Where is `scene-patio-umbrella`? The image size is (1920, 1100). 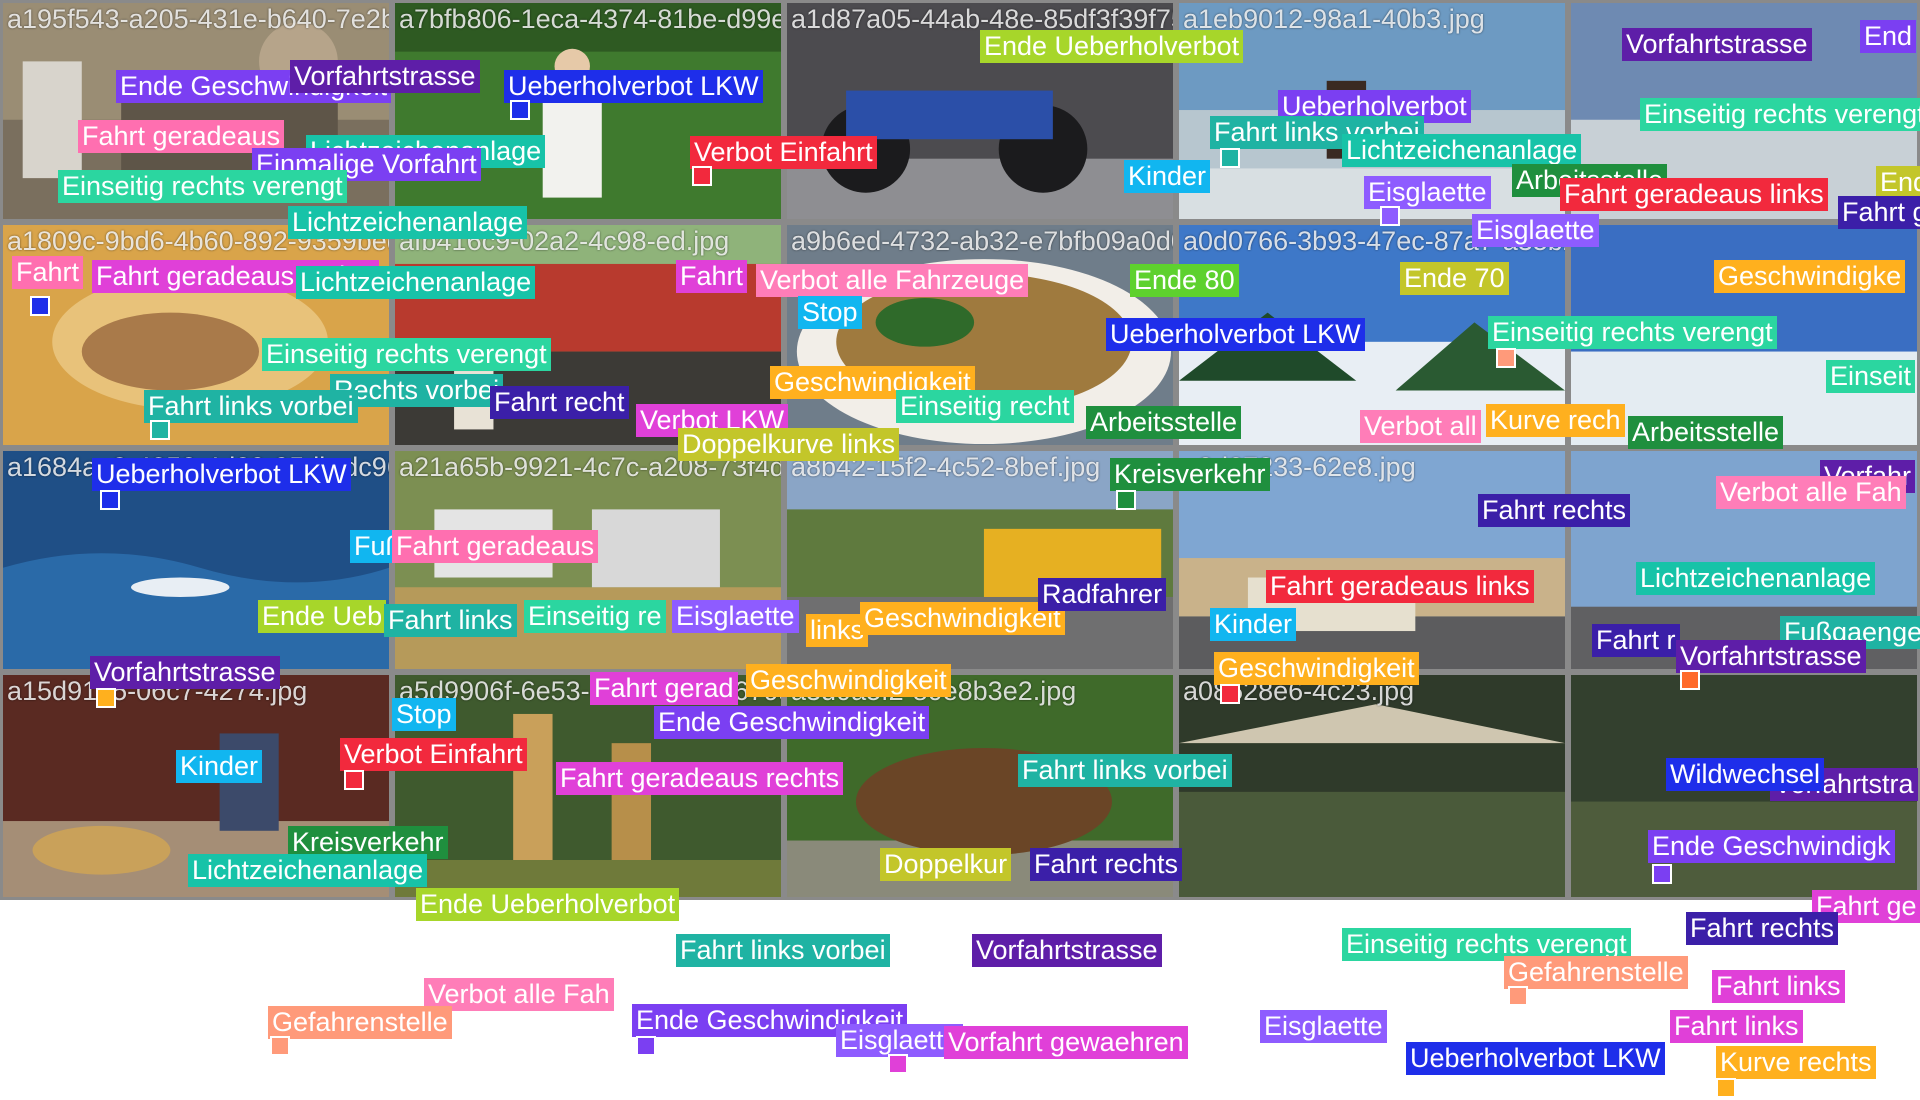 scene-patio-umbrella is located at coordinates (1372, 786).